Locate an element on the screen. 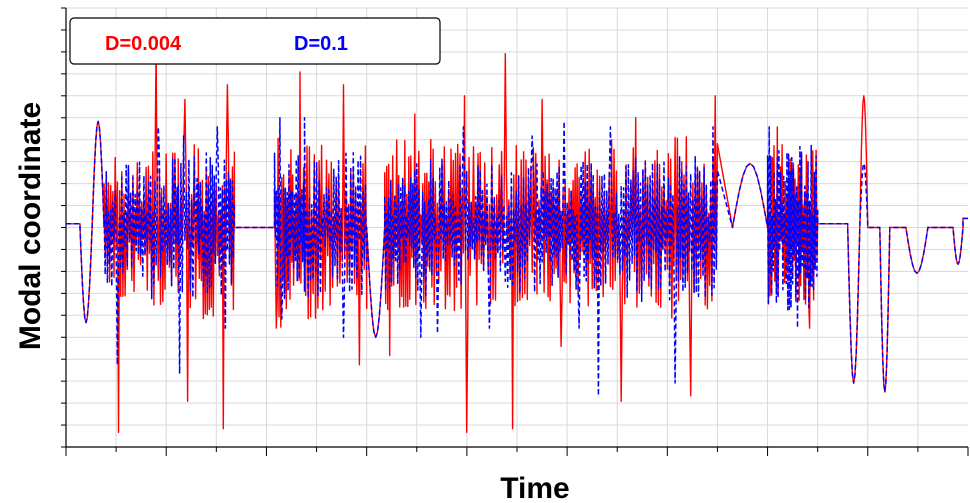 This screenshot has height=503, width=970. legend-box is located at coordinates (255, 41).